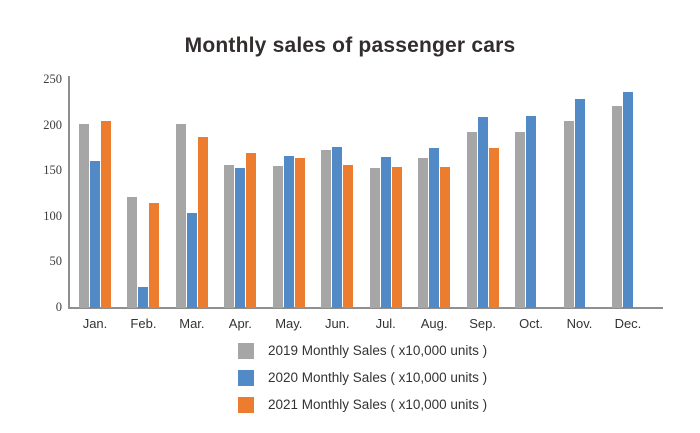 This screenshot has height=433, width=700. What do you see at coordinates (95, 234) in the screenshot?
I see `bar-2020-jan` at bounding box center [95, 234].